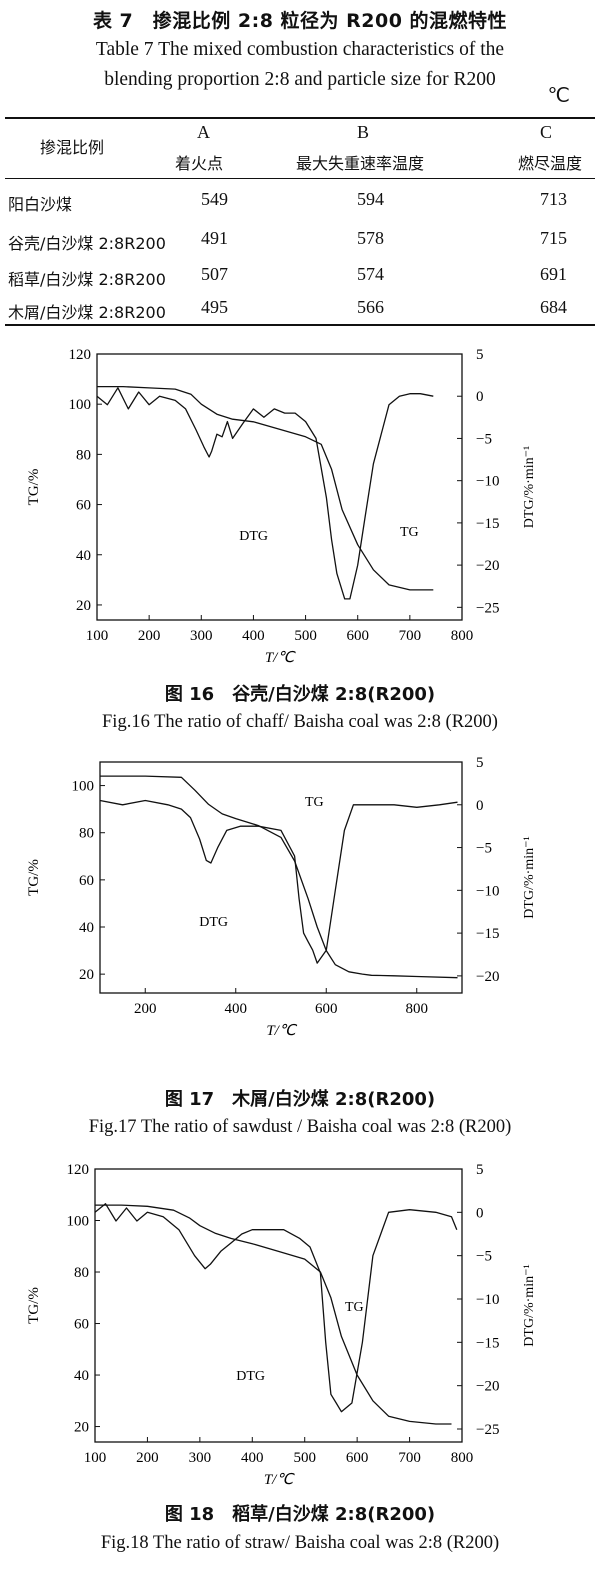  What do you see at coordinates (360, 163) in the screenshot?
I see `header-max-loss-rate-temp: 最大失重速率温度` at bounding box center [360, 163].